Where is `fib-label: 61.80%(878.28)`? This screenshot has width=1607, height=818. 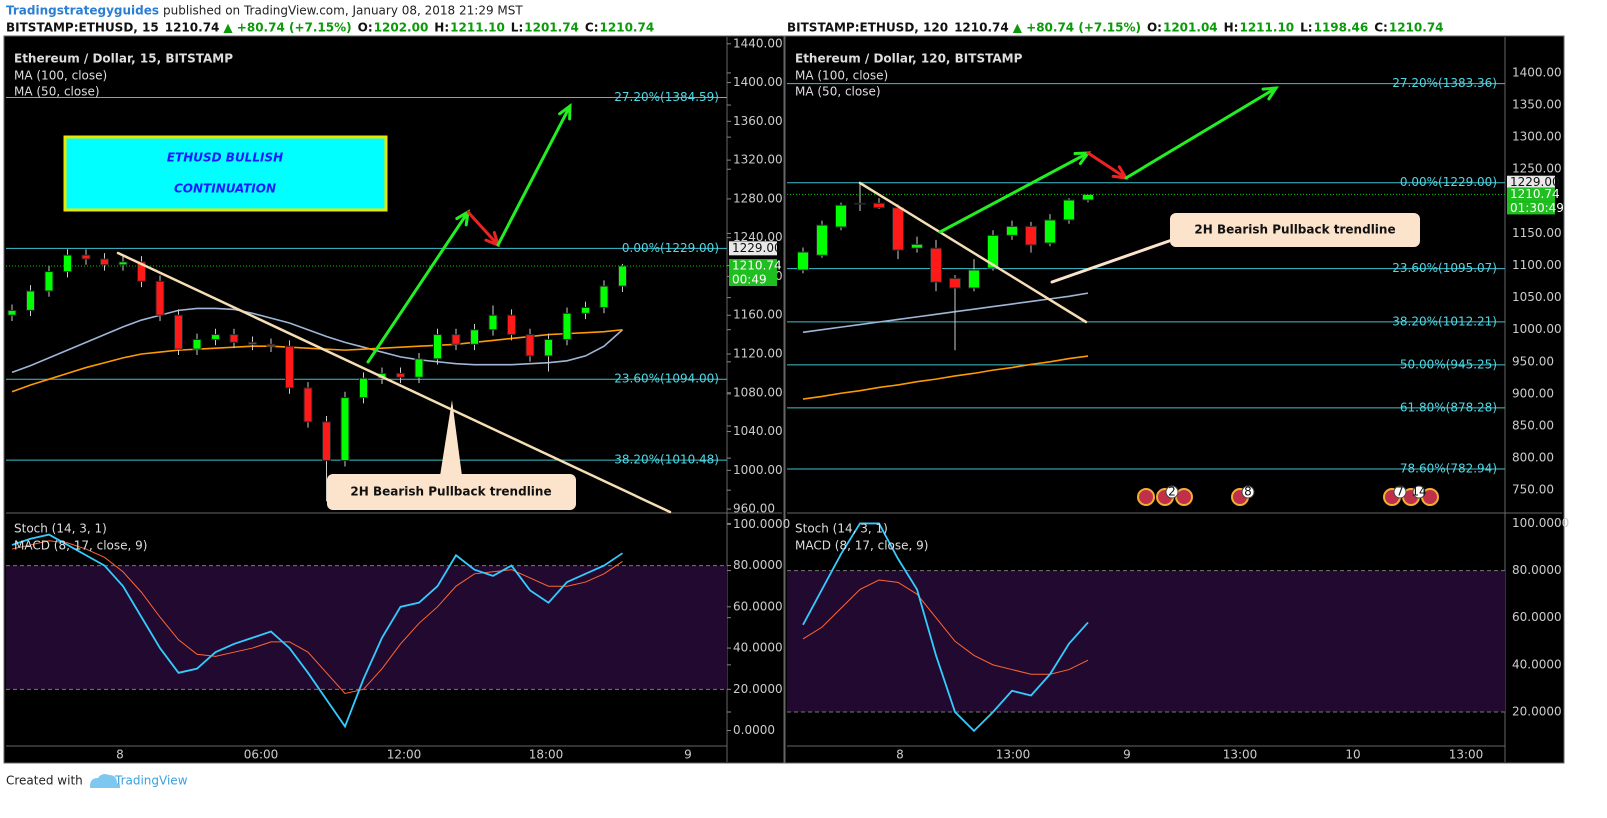 fib-label: 61.80%(878.28) is located at coordinates (1448, 407).